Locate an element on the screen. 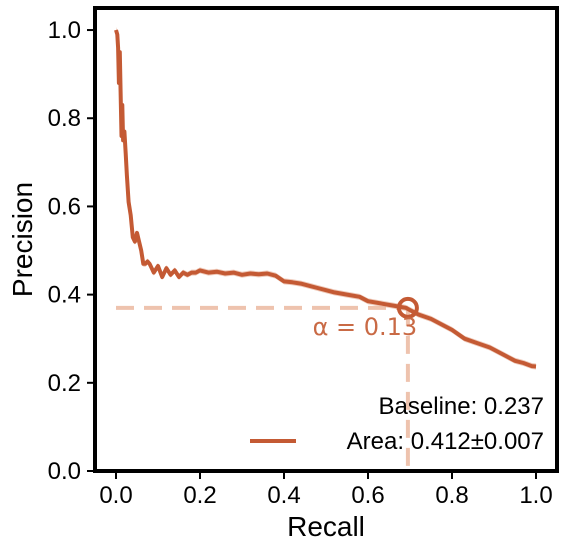 The image size is (570, 551). y-tick-label: 1.0 is located at coordinates (64, 30).